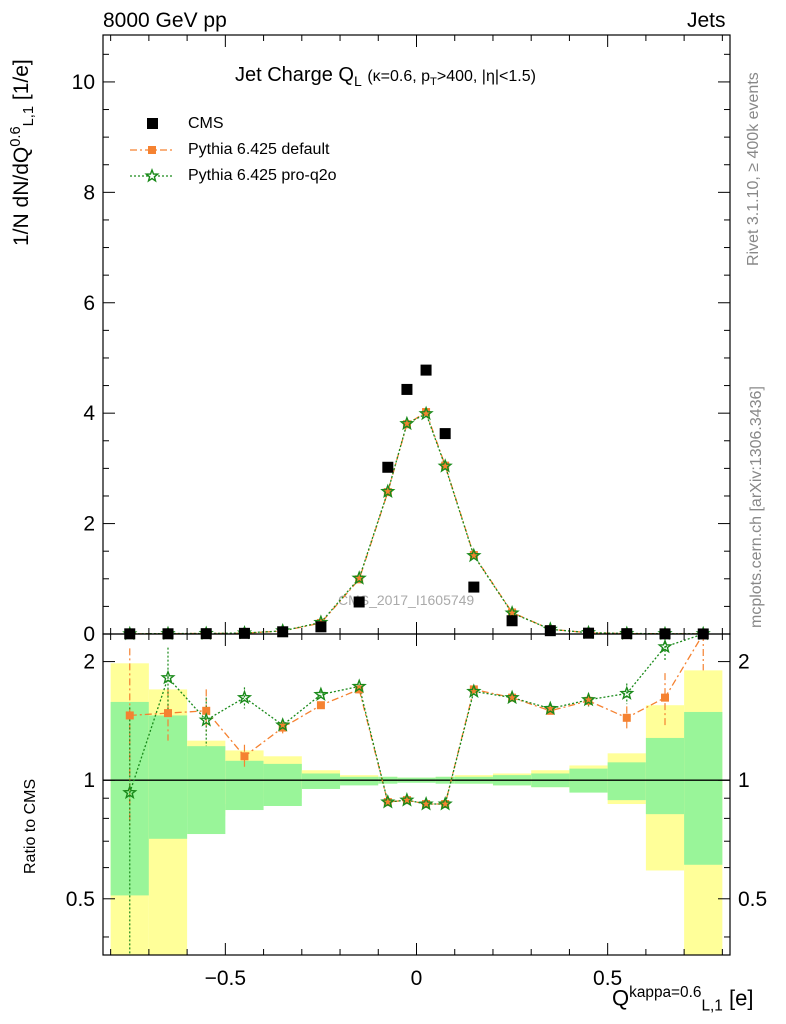 The height and width of the screenshot is (1024, 786). Describe the element at coordinates (83, 82) in the screenshot. I see `y-tick-label-main: 10` at that location.